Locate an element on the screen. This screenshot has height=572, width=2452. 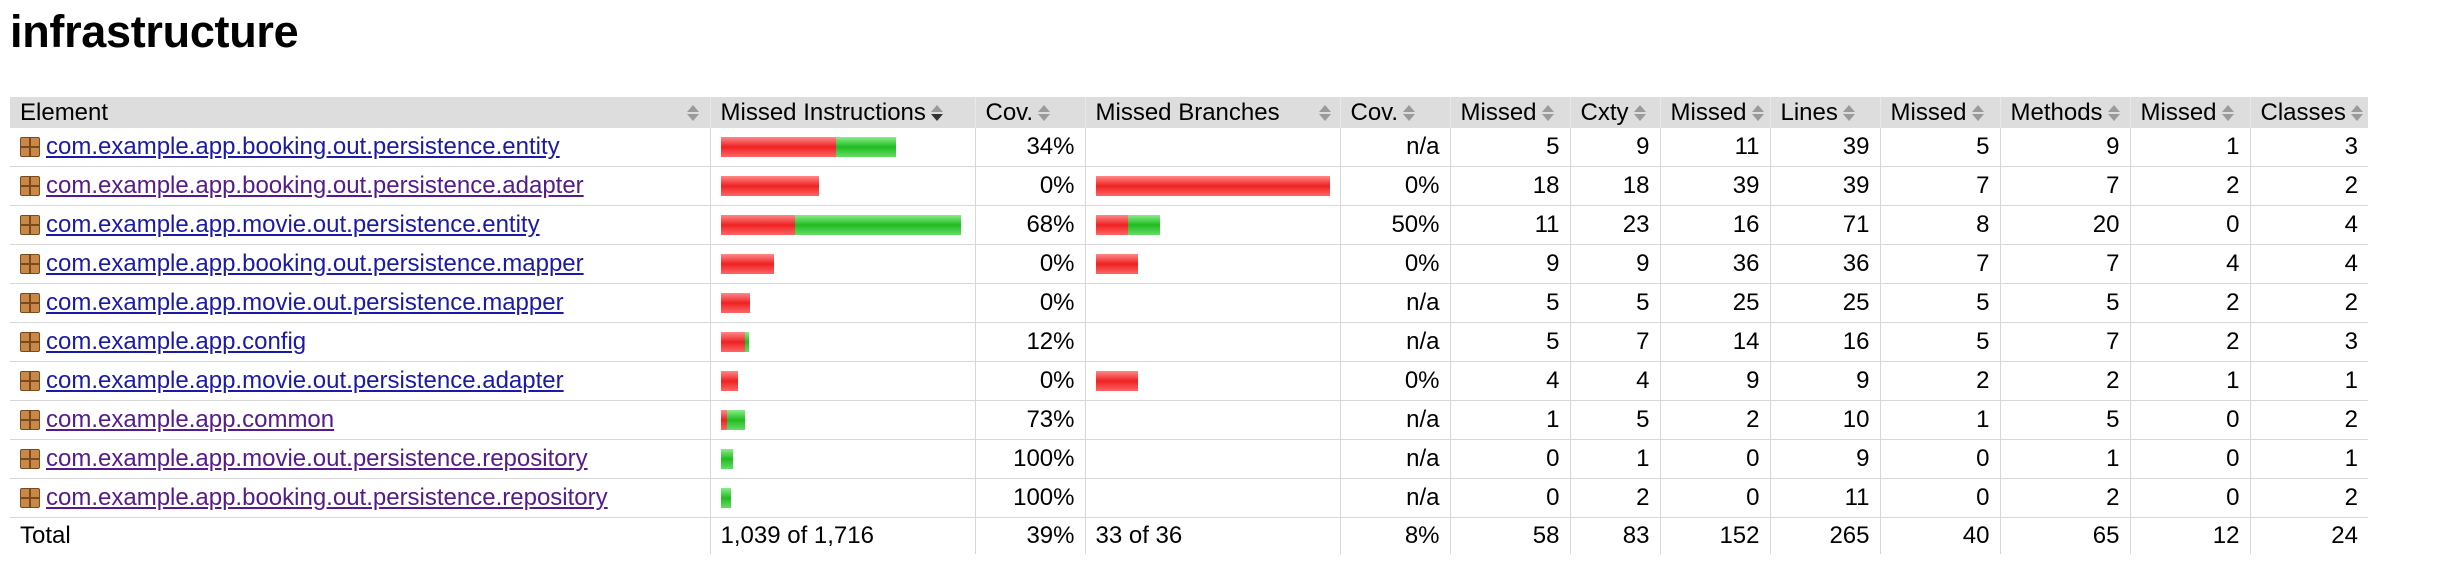
total-missed-lines: 152 is located at coordinates (1714, 535).